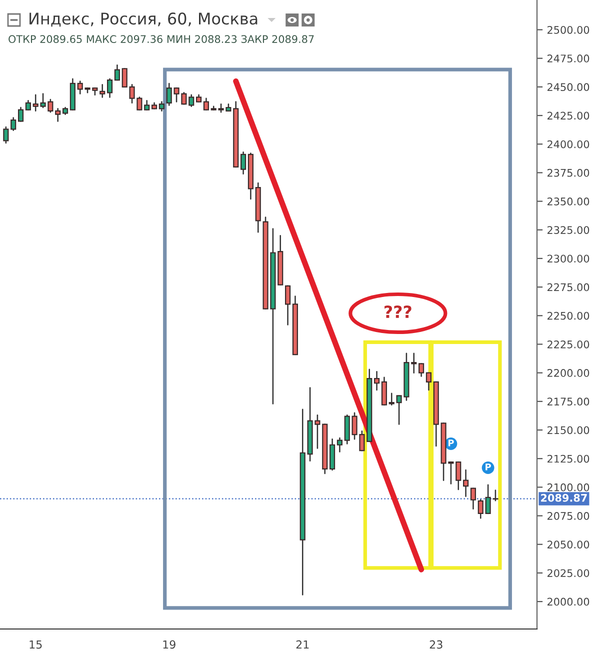  What do you see at coordinates (398, 311) in the screenshot?
I see `annotation: ???` at bounding box center [398, 311].